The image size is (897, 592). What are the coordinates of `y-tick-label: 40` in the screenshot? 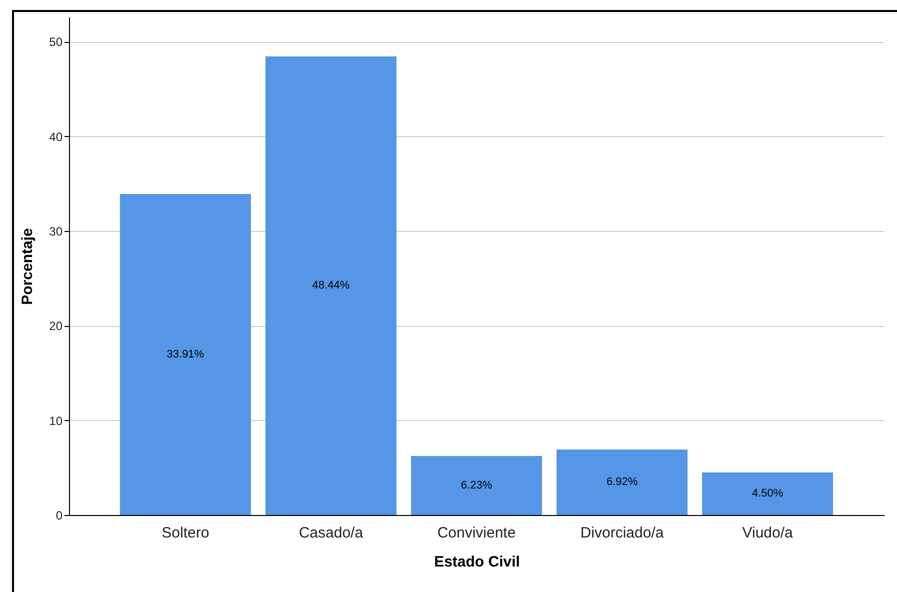 It's located at (56, 137).